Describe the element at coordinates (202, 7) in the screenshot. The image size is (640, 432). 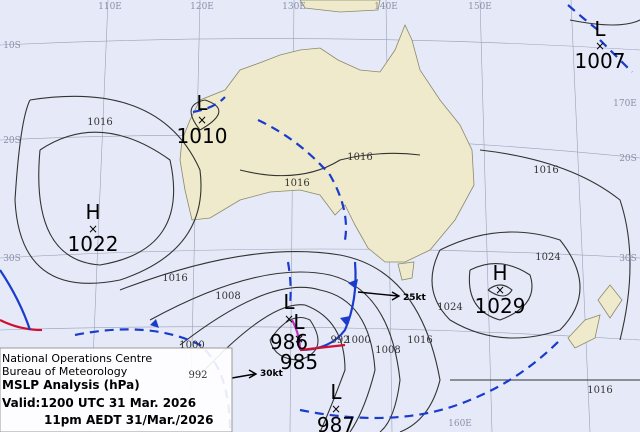
I see `longitude-label: 120E` at that location.